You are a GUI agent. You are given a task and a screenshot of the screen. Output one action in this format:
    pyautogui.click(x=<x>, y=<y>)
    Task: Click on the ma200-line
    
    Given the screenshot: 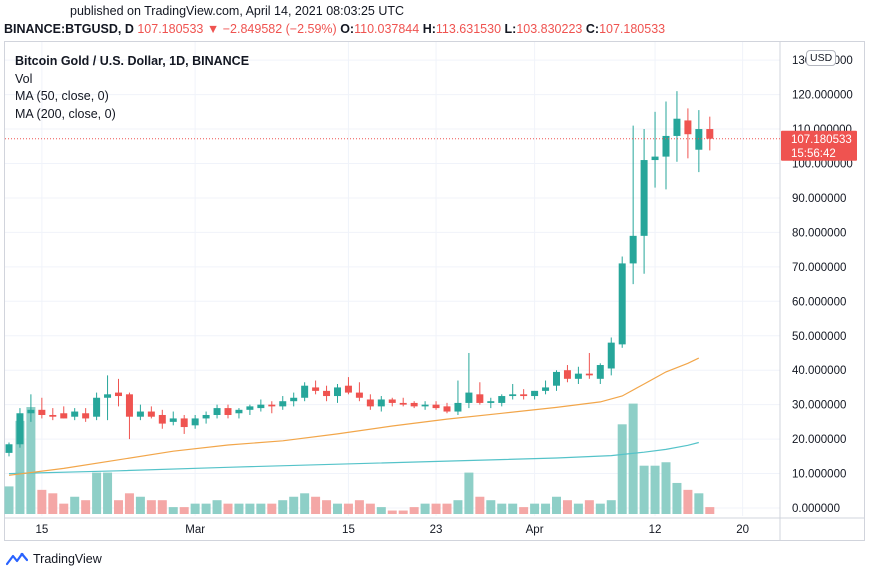 What is the action you would take?
    pyautogui.click(x=353, y=458)
    